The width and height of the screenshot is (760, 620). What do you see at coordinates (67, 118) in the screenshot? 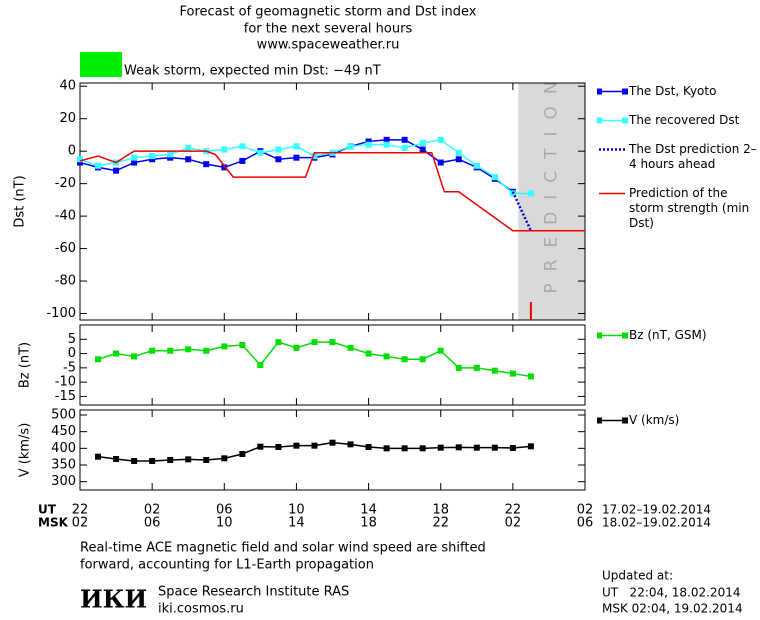
I see `y-tick-label: 20` at bounding box center [67, 118].